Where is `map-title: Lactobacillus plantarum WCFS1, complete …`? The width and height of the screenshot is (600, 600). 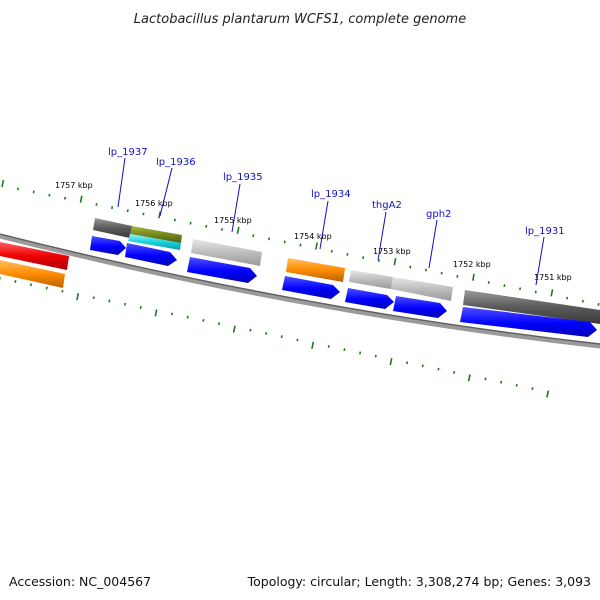 map-title: Lactobacillus plantarum WCFS1, complete … is located at coordinates (300, 19).